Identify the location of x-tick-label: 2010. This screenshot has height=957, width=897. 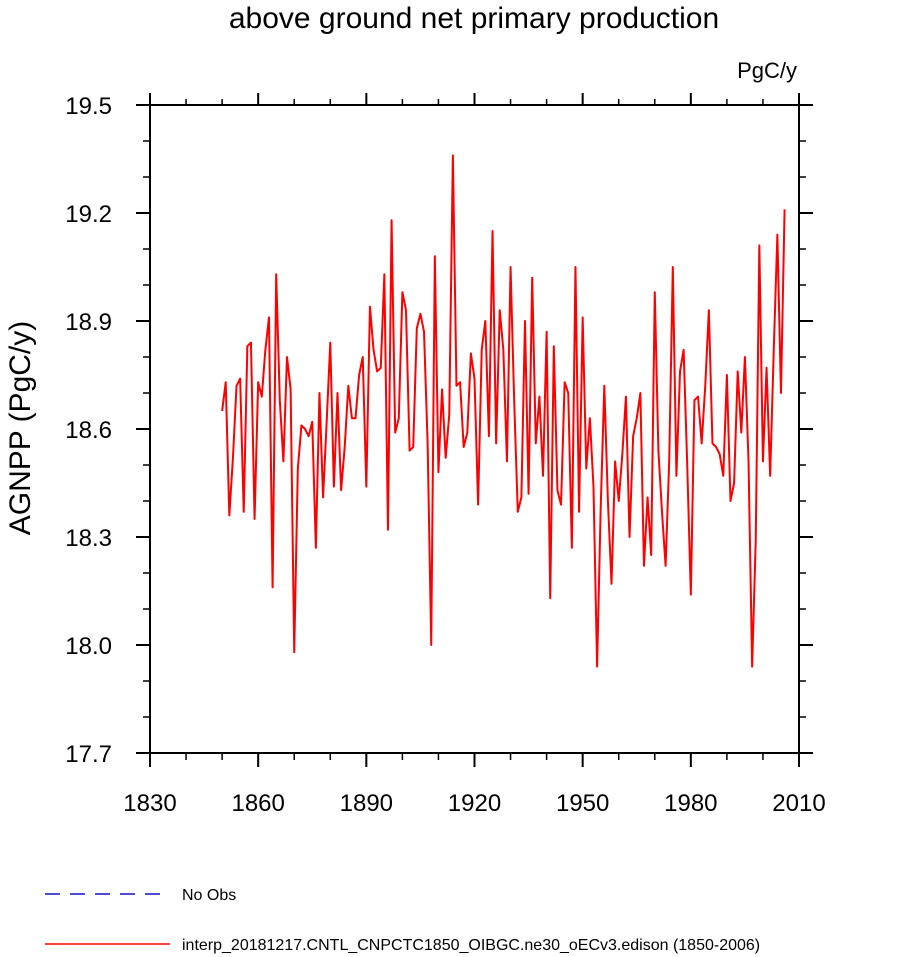
(798, 803).